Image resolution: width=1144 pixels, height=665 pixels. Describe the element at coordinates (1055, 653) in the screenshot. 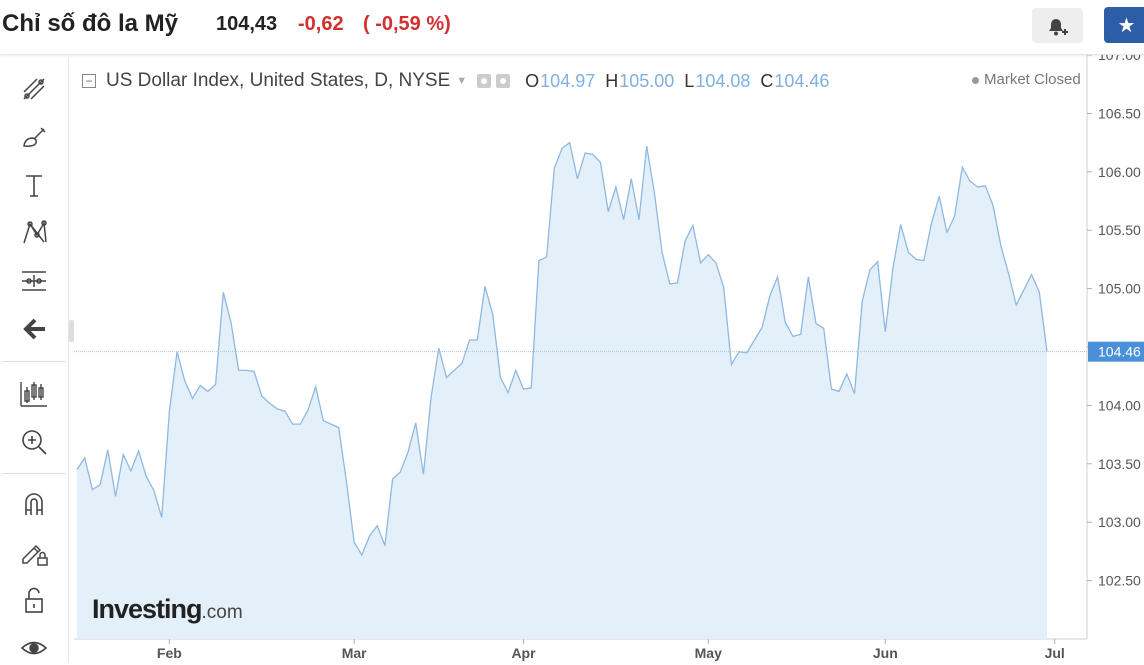

I see `x-tick-label: Jul` at that location.